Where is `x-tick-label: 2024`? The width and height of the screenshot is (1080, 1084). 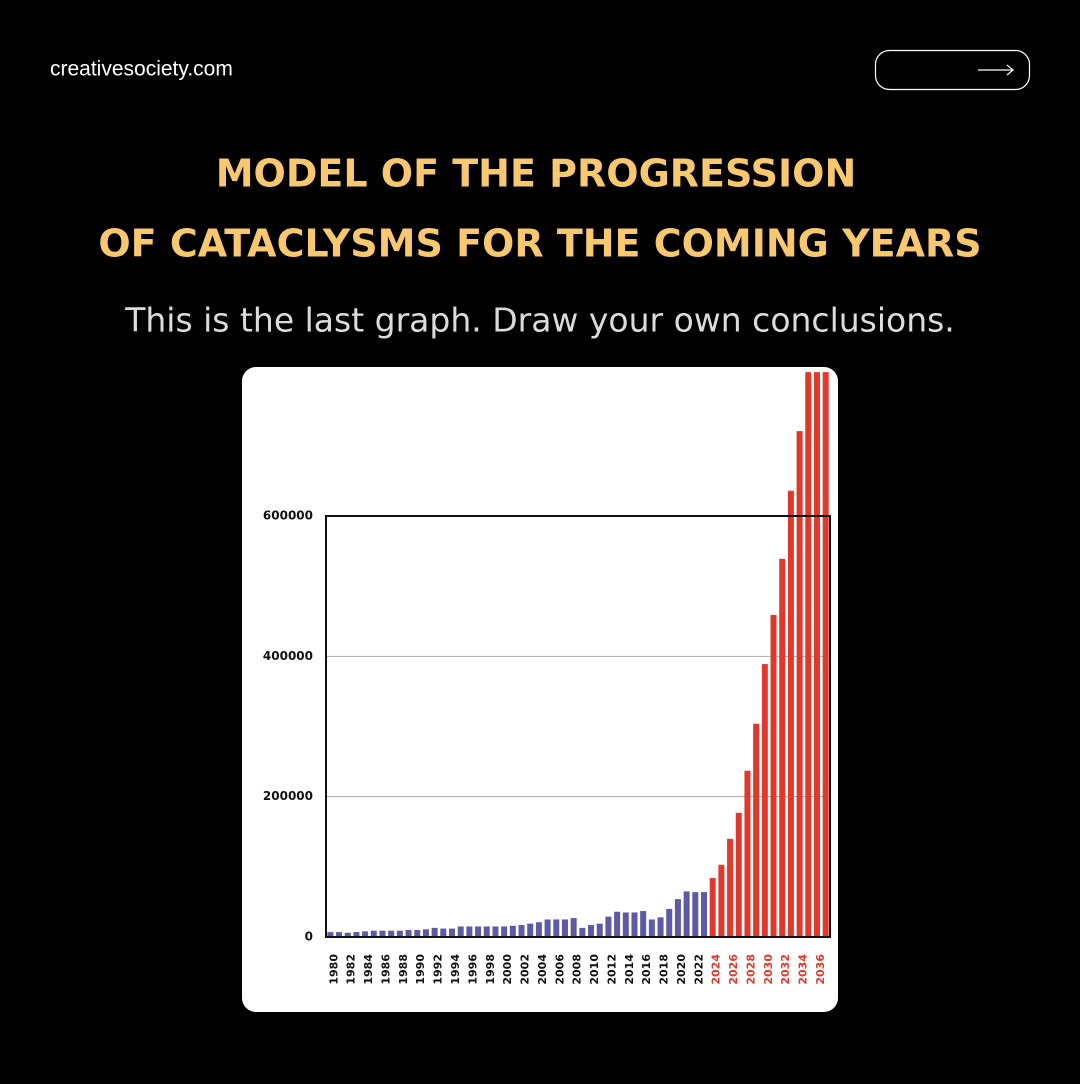
x-tick-label: 2024 is located at coordinates (716, 969).